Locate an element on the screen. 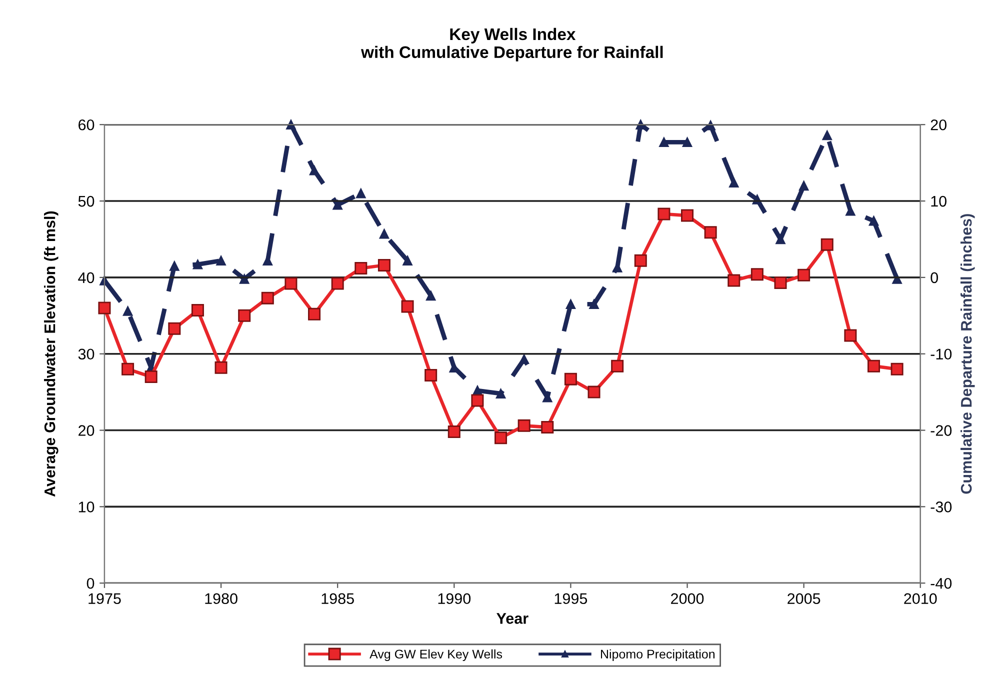  y-tick-label: 10 is located at coordinates (86, 507).